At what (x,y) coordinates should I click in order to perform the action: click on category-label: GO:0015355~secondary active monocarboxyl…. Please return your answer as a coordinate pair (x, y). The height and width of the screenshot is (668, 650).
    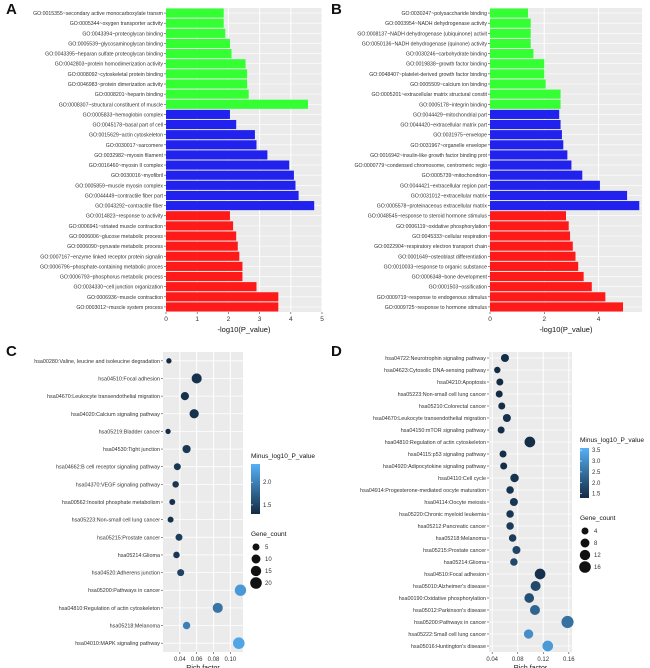
    Looking at the image, I should click on (98, 14).